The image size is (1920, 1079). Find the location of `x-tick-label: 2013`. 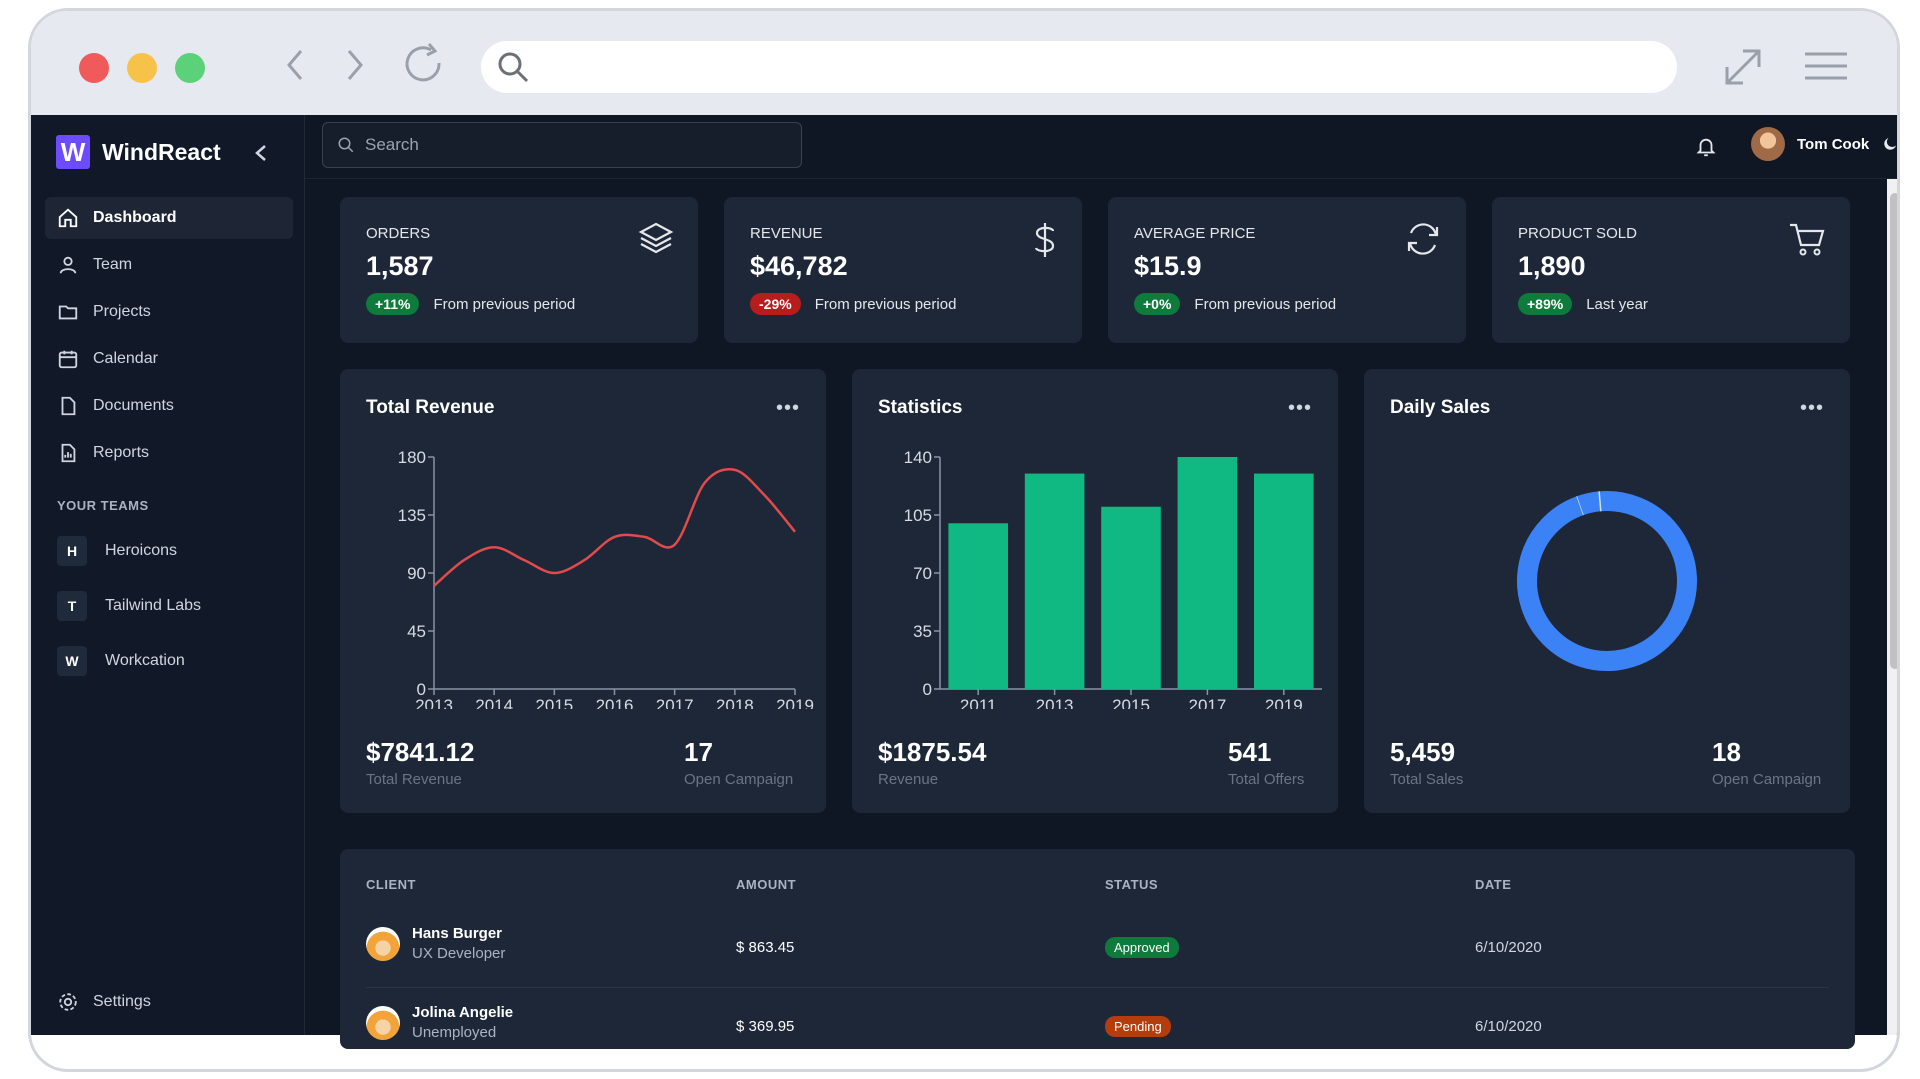

x-tick-label: 2013 is located at coordinates (1055, 702).